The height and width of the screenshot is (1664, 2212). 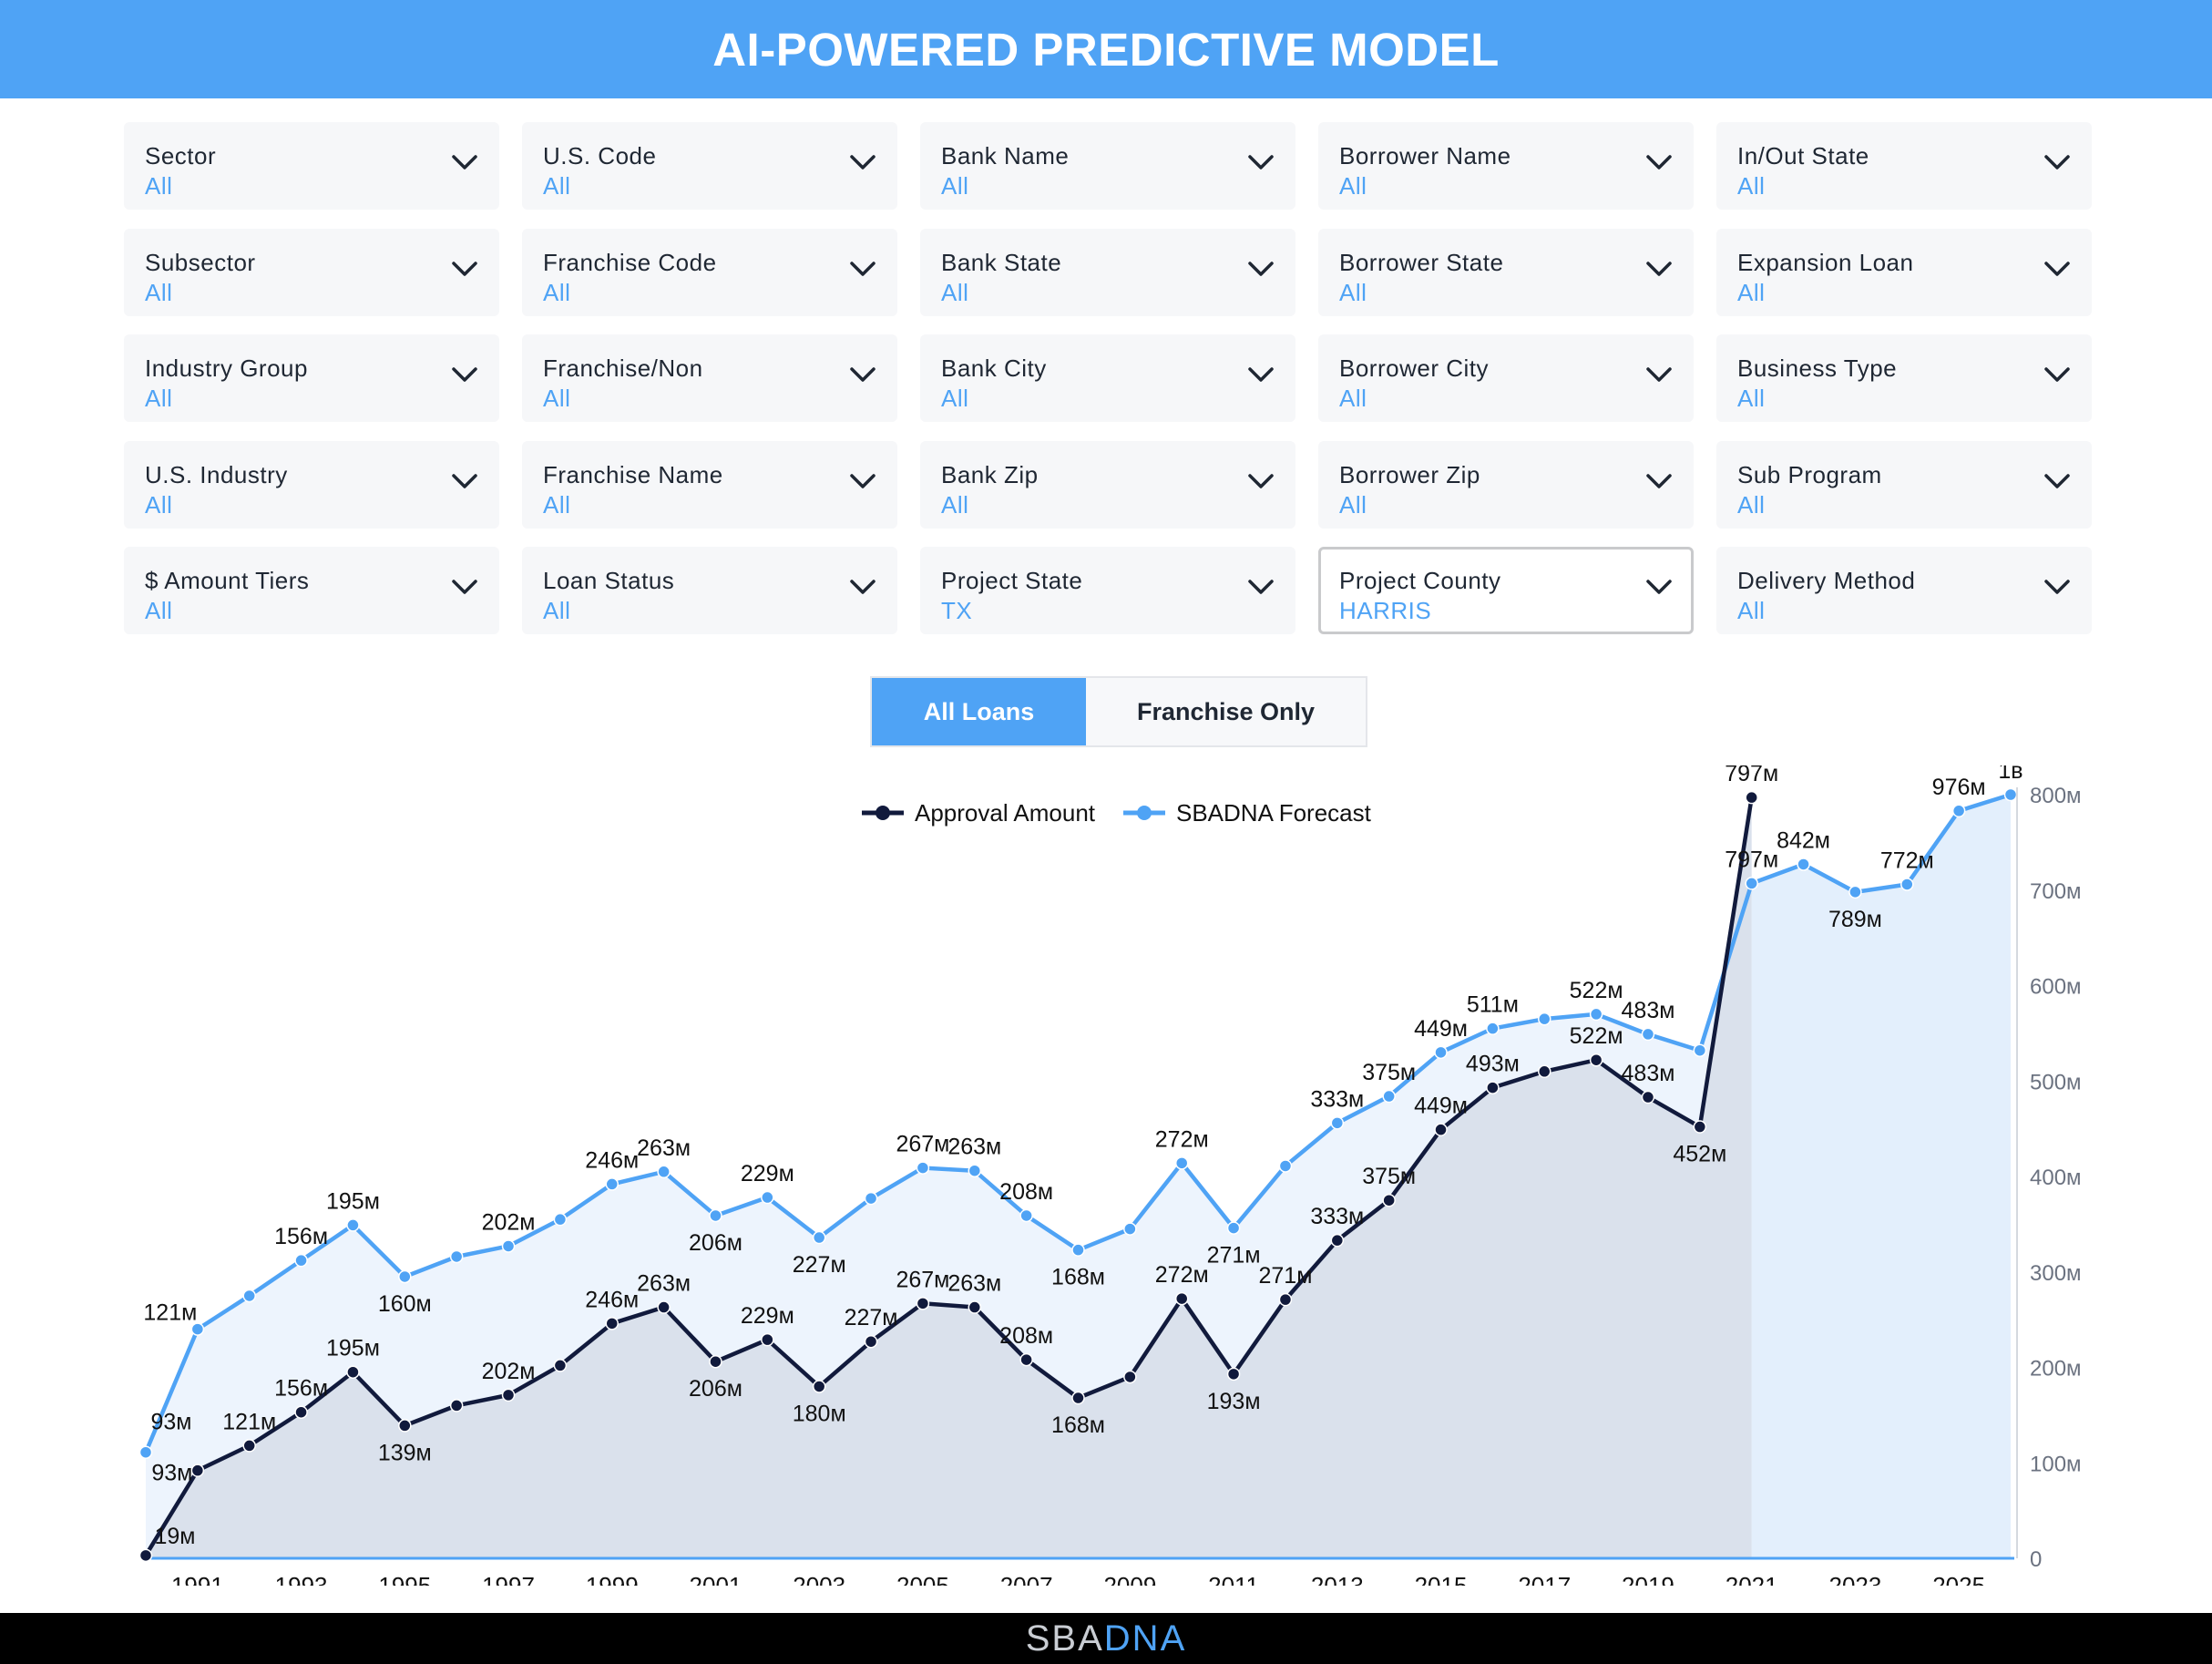 I want to click on filter-u-s-code: U.S. Code All, so click(x=709, y=166).